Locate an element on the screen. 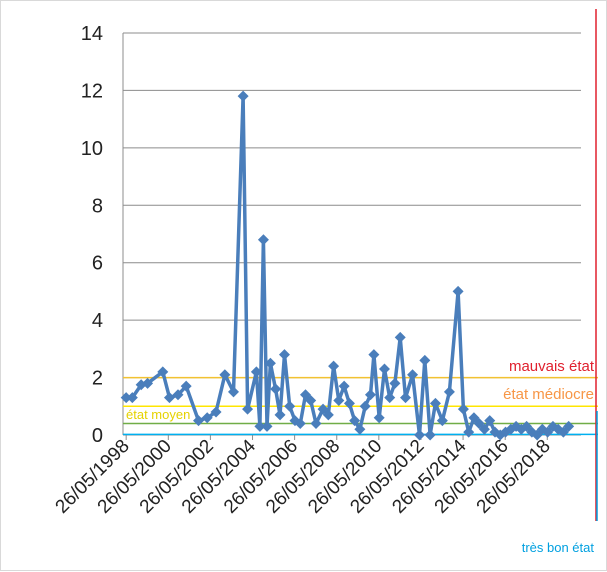 This screenshot has height=572, width=607. y-tick-label: 12 is located at coordinates (92, 91).